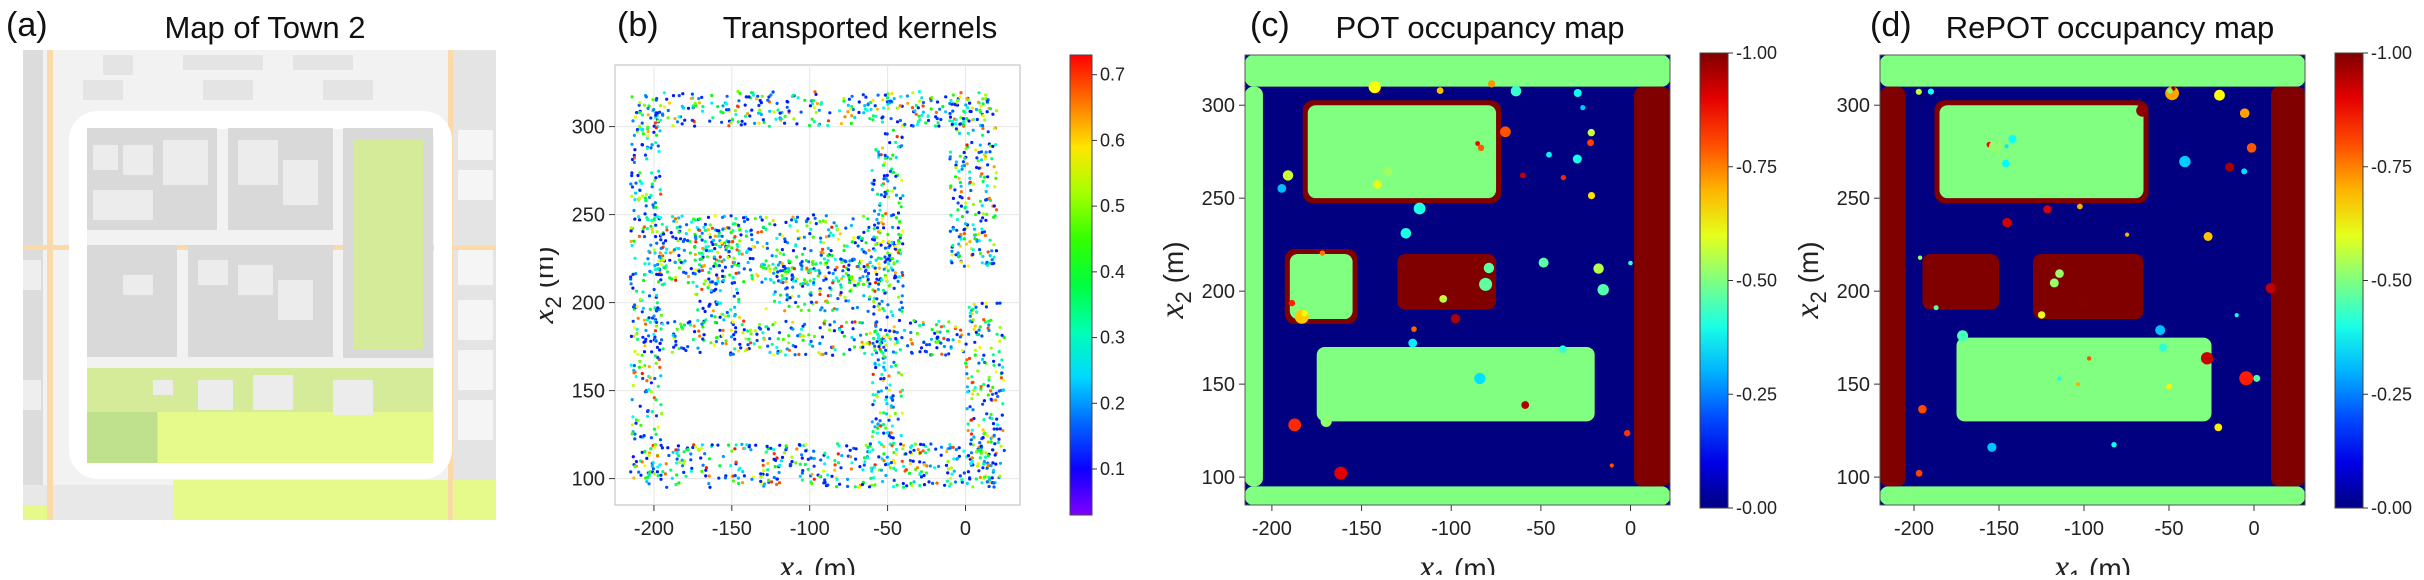  What do you see at coordinates (1178, 280) in the screenshot?
I see `y-axis-label: x2 (m)` at bounding box center [1178, 280].